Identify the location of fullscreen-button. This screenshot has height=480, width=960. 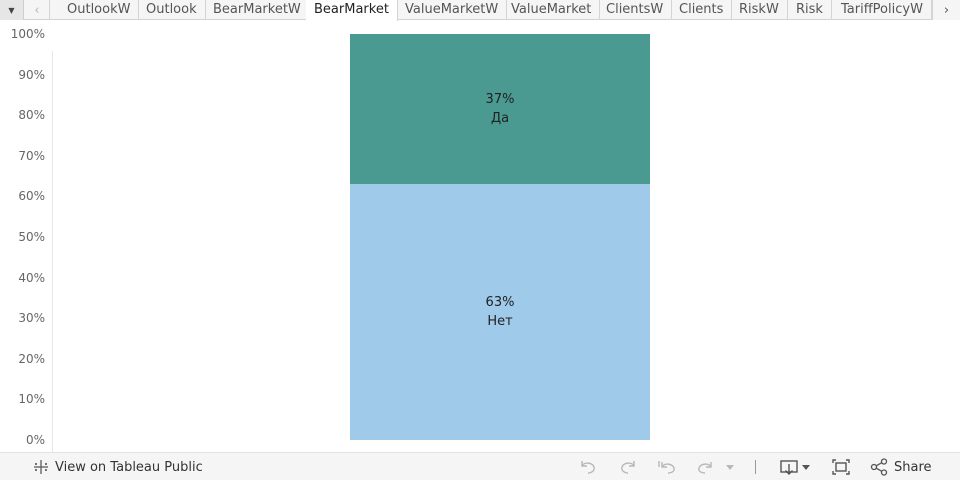
(841, 466).